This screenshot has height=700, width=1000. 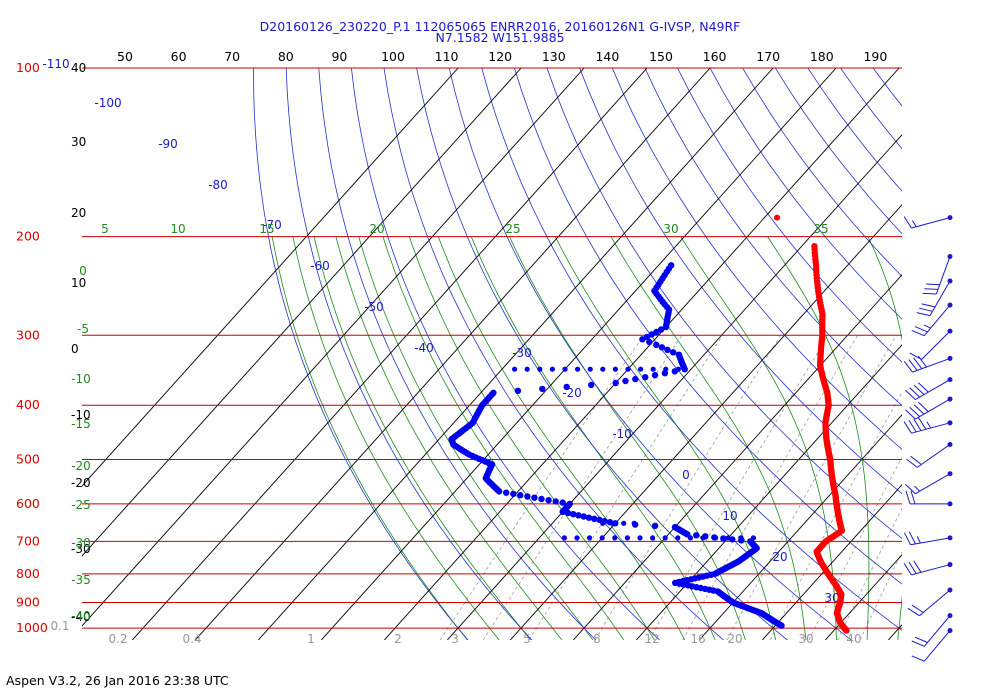 What do you see at coordinates (28, 459) in the screenshot?
I see `pressure-label: 500` at bounding box center [28, 459].